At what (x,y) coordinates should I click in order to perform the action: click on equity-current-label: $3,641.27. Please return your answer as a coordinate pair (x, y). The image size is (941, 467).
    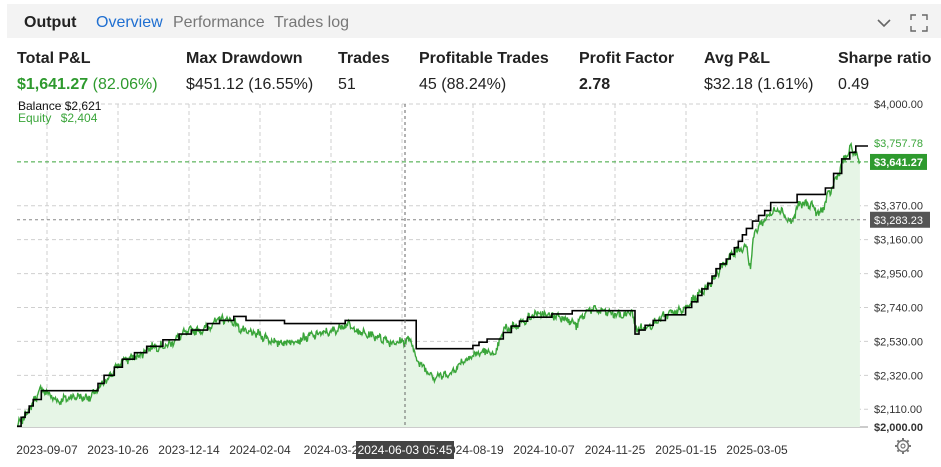
    Looking at the image, I should click on (898, 163).